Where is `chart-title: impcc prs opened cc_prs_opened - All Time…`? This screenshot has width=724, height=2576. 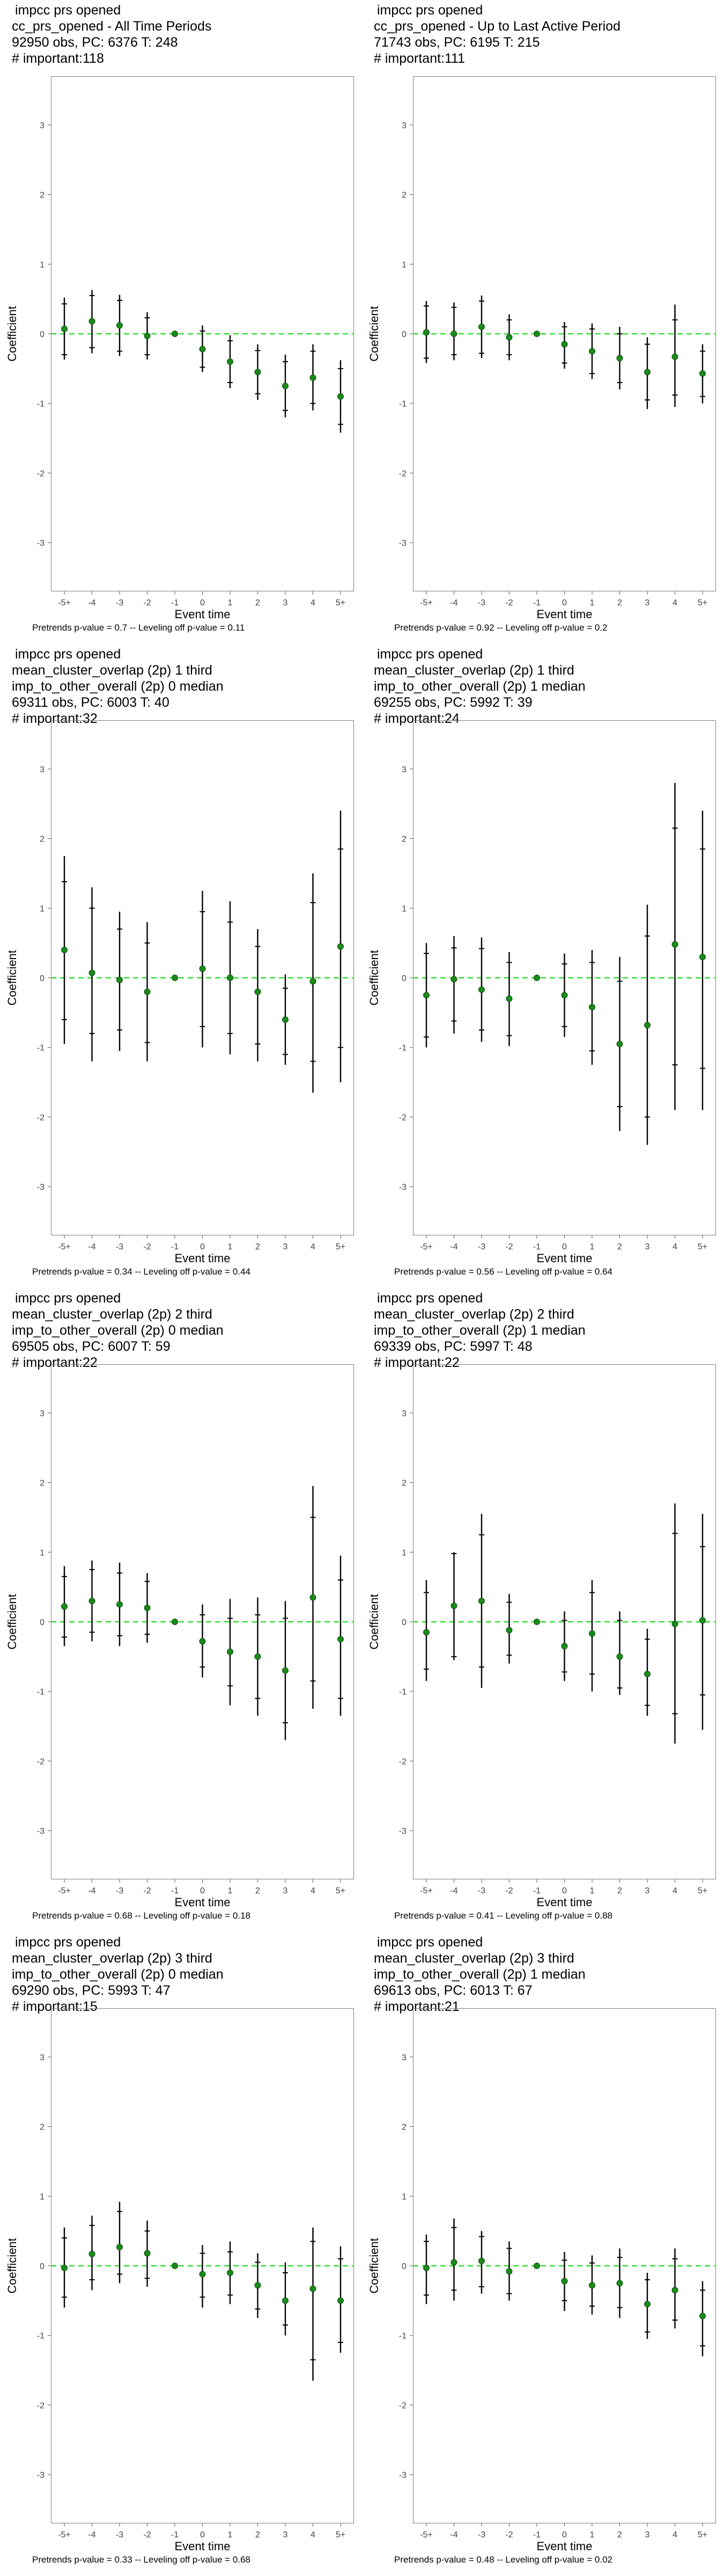 chart-title: impcc prs opened cc_prs_opened - All Time… is located at coordinates (111, 34).